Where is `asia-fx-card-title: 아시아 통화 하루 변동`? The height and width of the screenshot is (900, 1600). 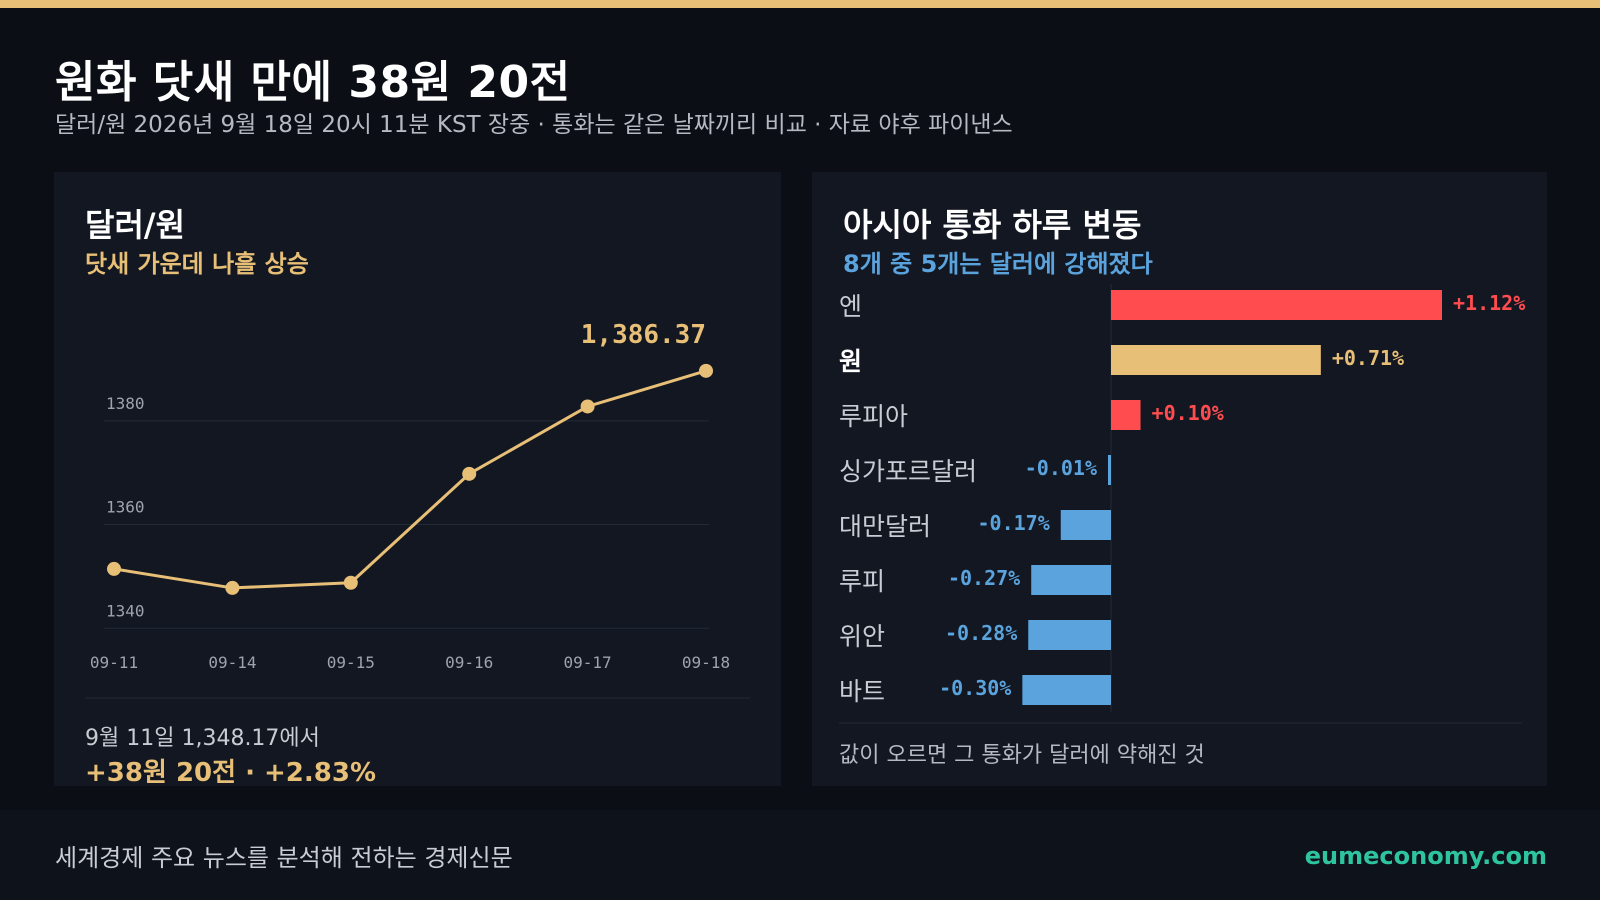
asia-fx-card-title: 아시아 통화 하루 변동 is located at coordinates (992, 225).